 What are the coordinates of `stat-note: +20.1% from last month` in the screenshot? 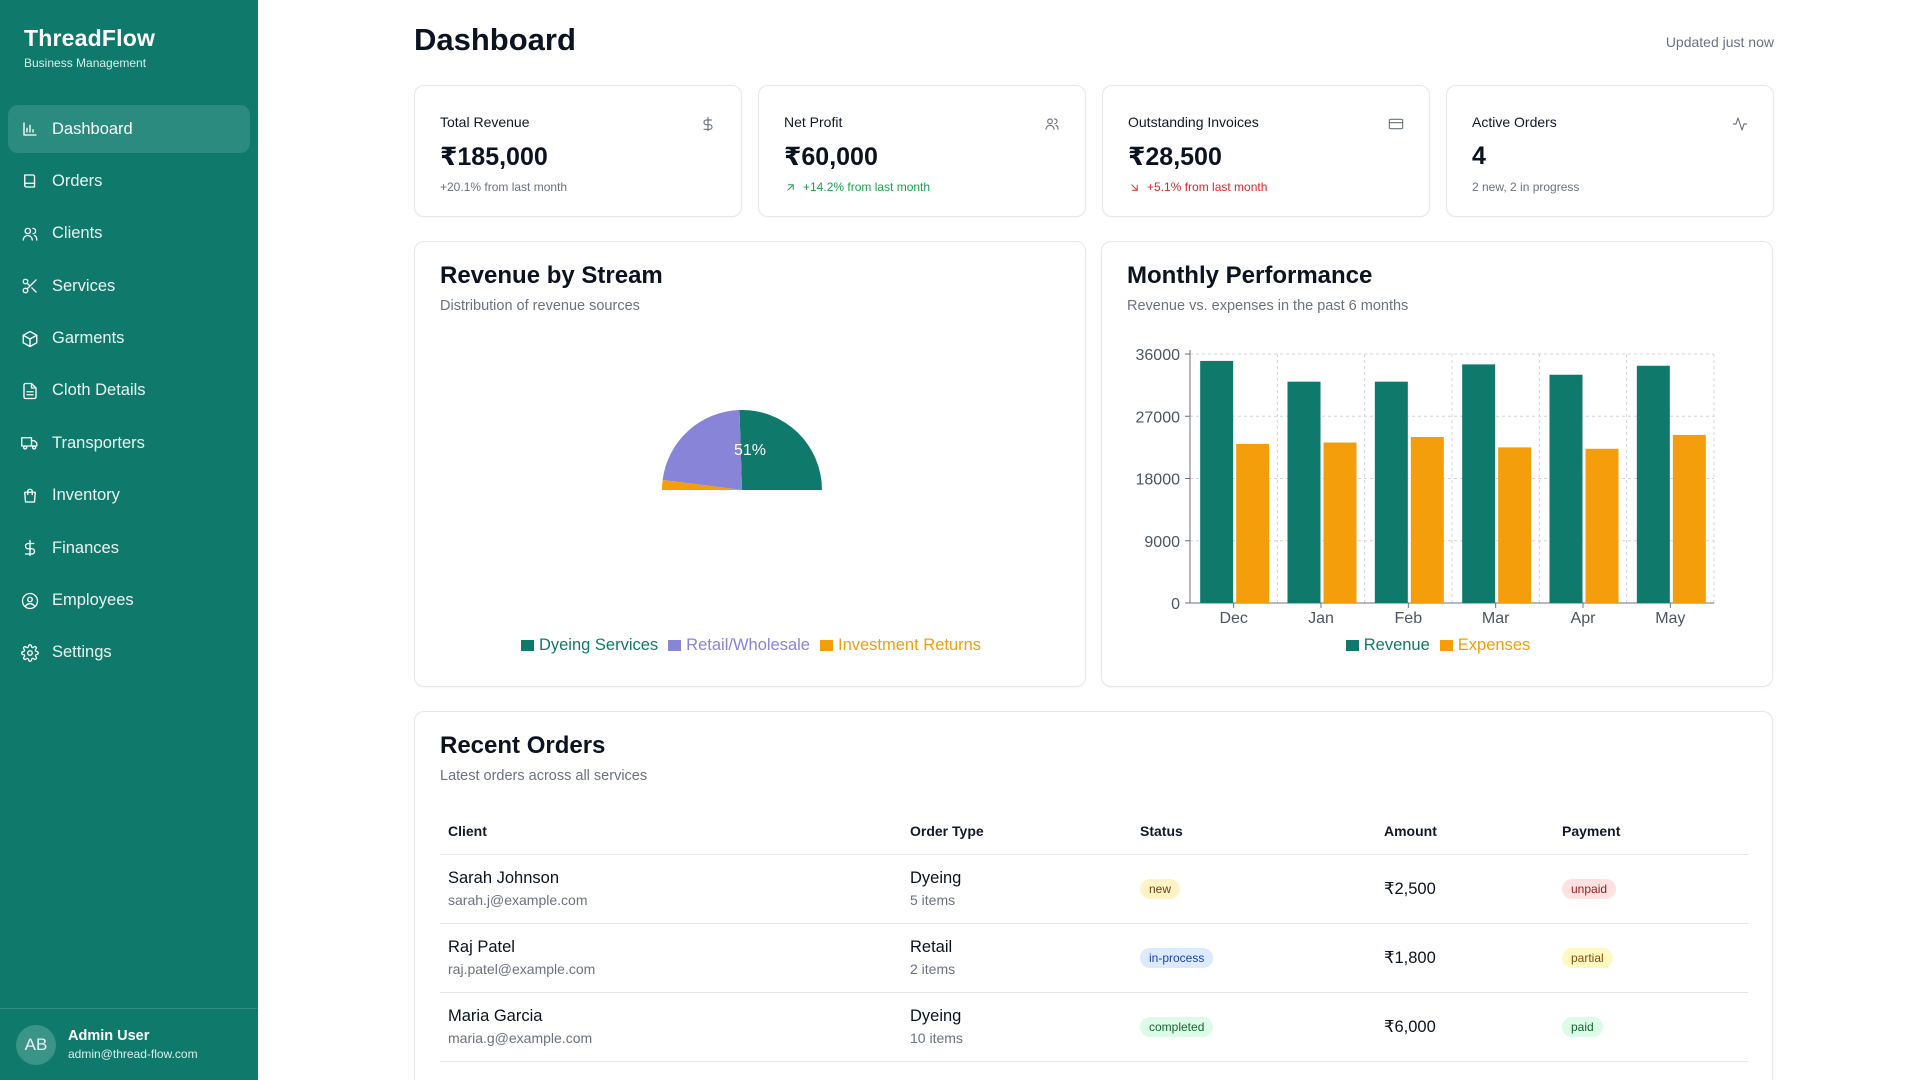 It's located at (503, 187).